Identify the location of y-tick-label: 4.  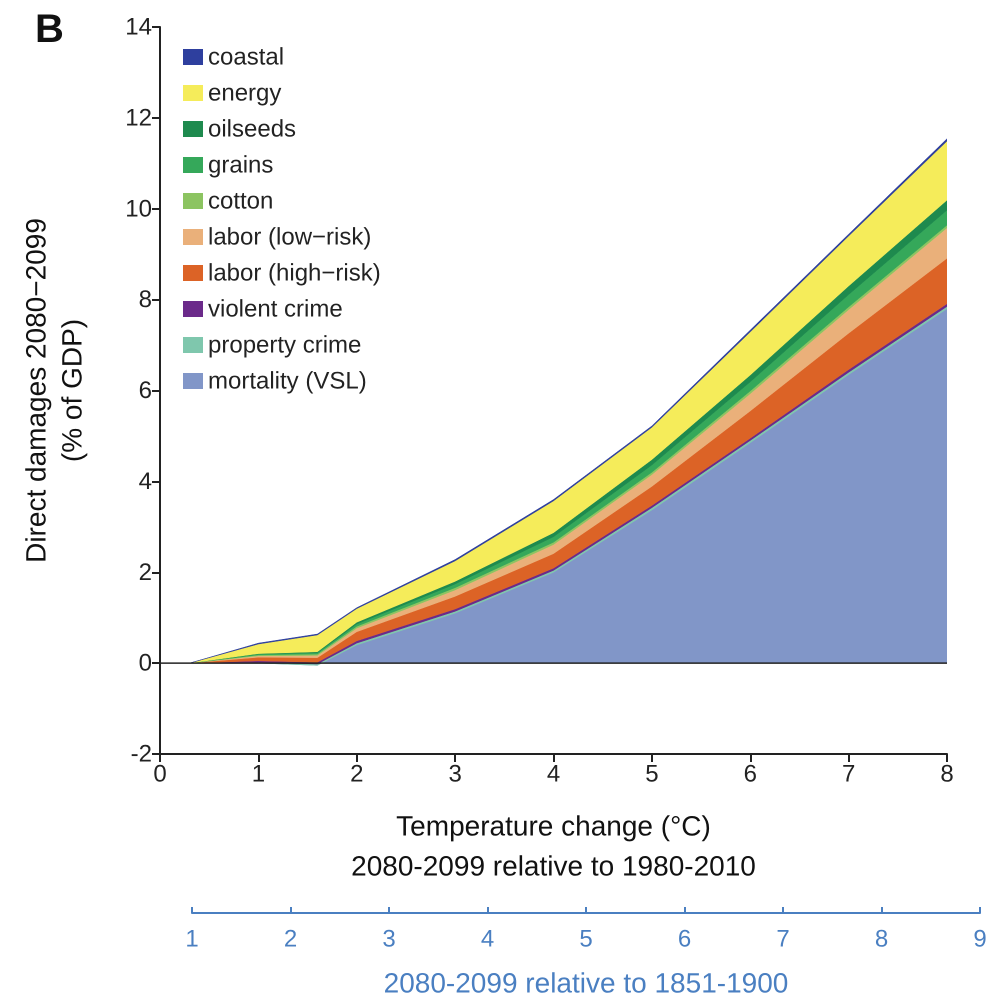
(145, 481).